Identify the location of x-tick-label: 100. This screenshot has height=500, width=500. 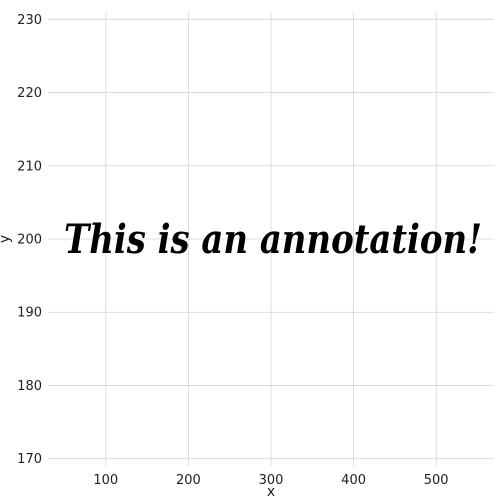
(105, 480).